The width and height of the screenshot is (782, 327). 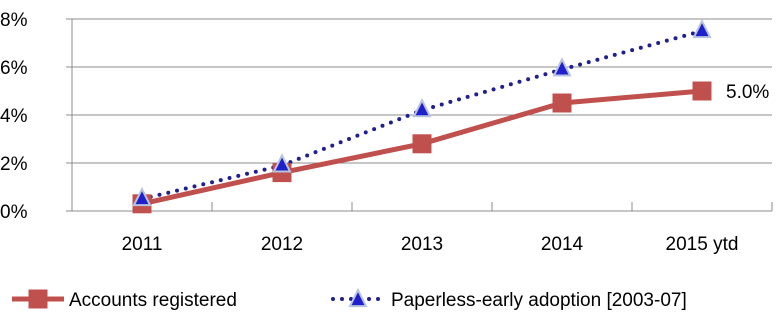 What do you see at coordinates (539, 300) in the screenshot?
I see `legend-label-2: Paperless-early adoption [2003-07]` at bounding box center [539, 300].